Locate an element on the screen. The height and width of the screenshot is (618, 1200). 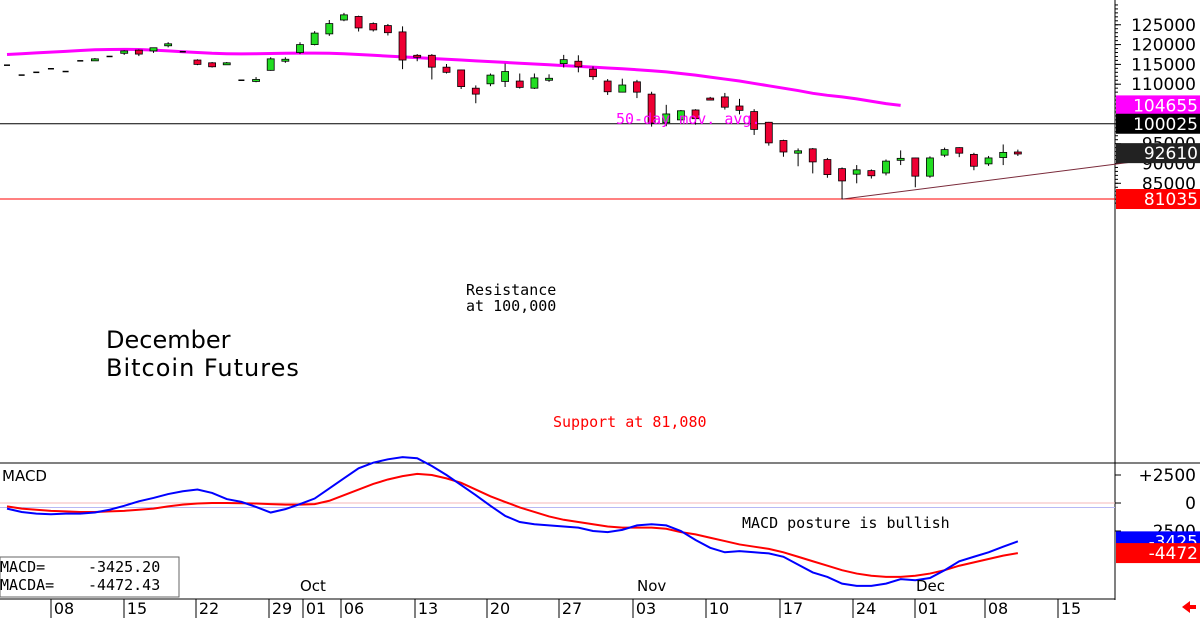
price-badge-label: 81035 is located at coordinates (1171, 200).